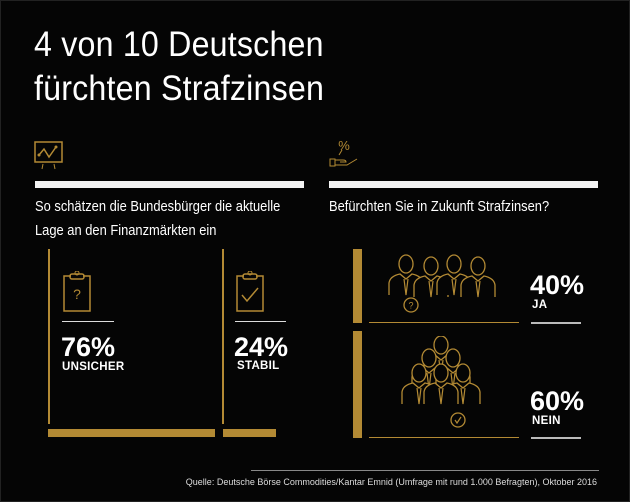  Describe the element at coordinates (93, 367) in the screenshot. I see `label-unsicher: UNSICHER` at that location.